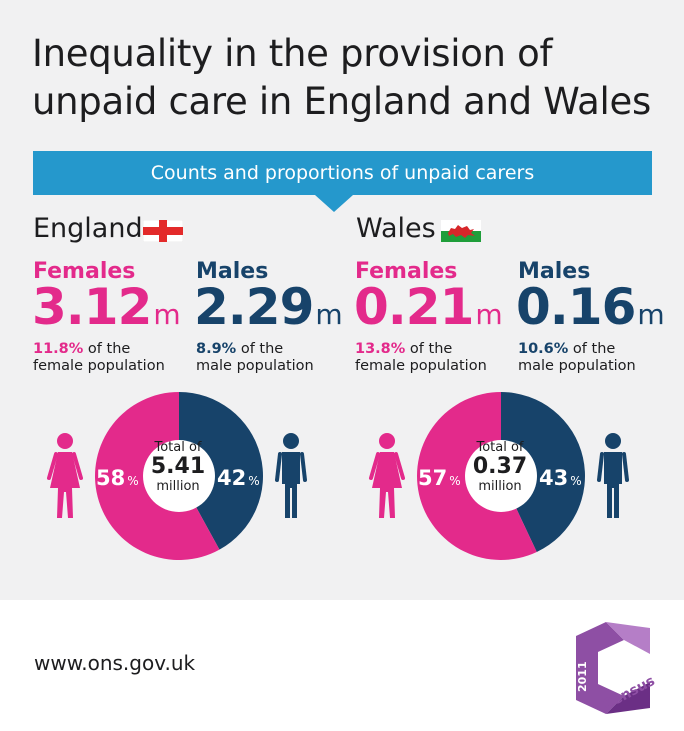 The width and height of the screenshot is (684, 731). I want to click on england-female-count: 3.12m, so click(106, 307).